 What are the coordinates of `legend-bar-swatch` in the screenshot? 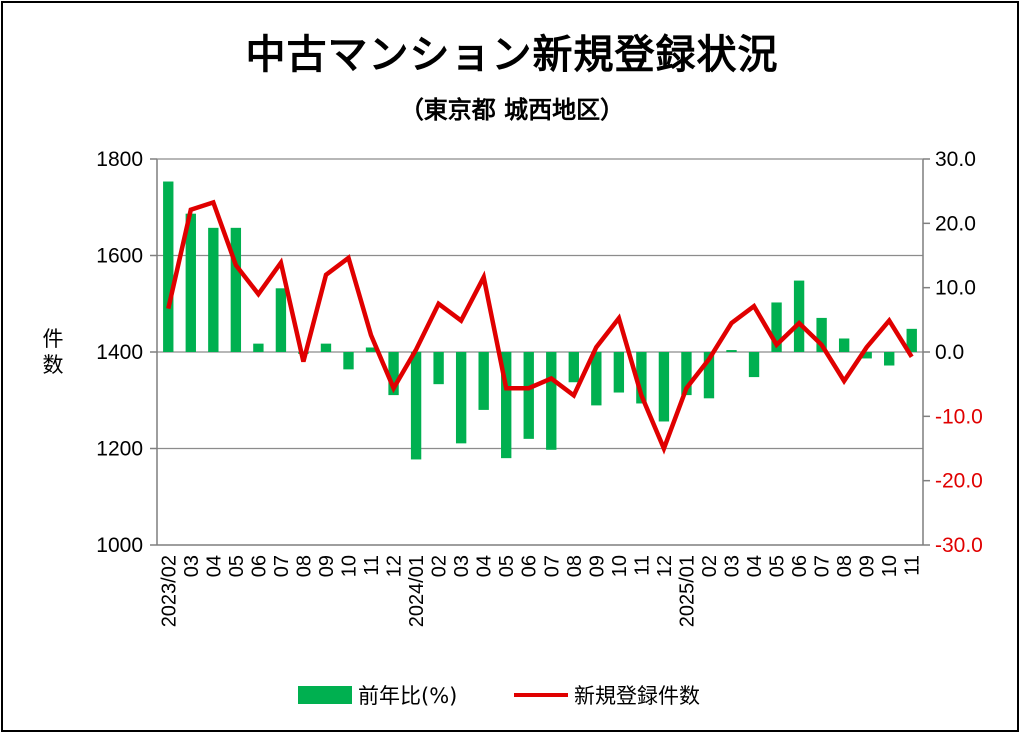 It's located at (325, 695).